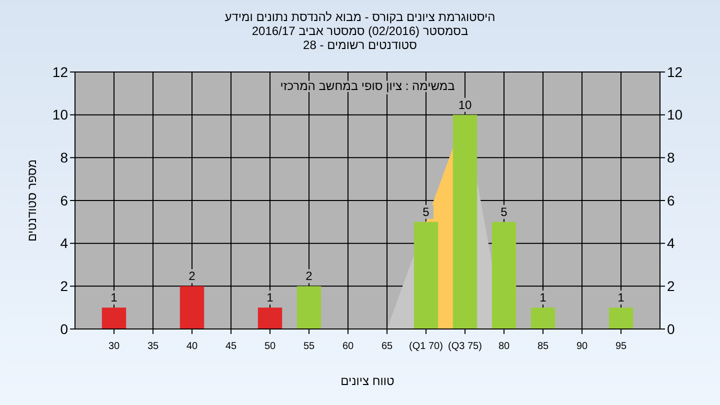 The height and width of the screenshot is (405, 720). Describe the element at coordinates (671, 158) in the screenshot. I see `y2-tick-label: 8` at that location.